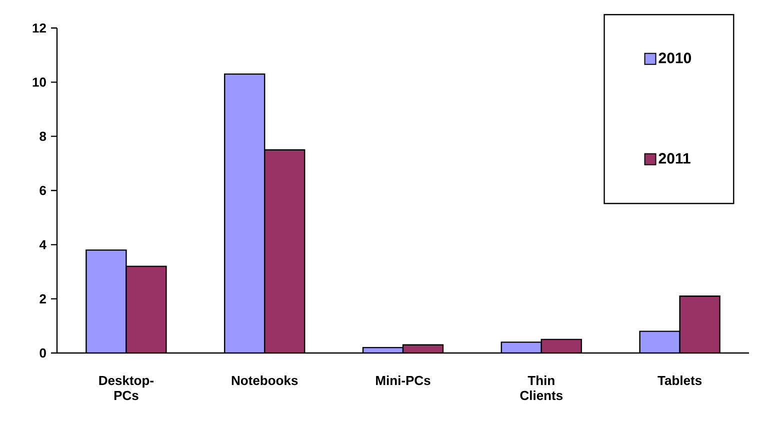 The image size is (758, 431). What do you see at coordinates (680, 381) in the screenshot?
I see `x-tick-label: Tablets` at bounding box center [680, 381].